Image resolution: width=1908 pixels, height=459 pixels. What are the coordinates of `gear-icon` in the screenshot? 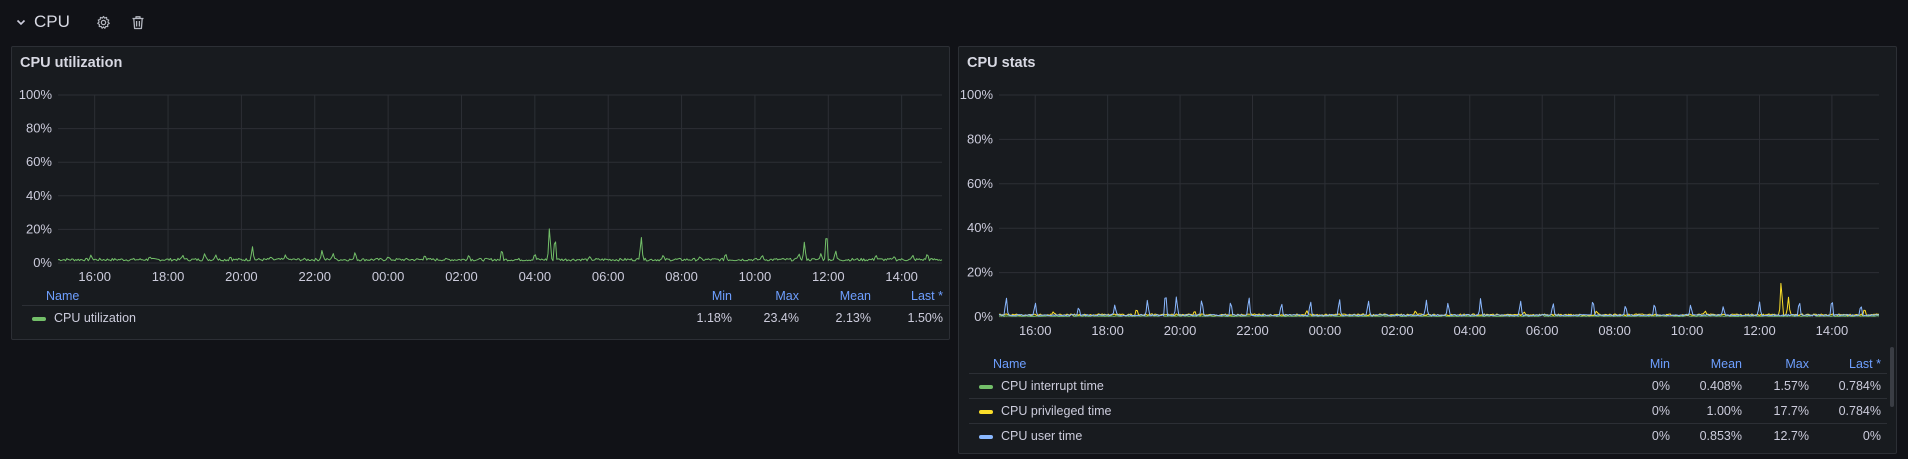 It's located at (104, 22).